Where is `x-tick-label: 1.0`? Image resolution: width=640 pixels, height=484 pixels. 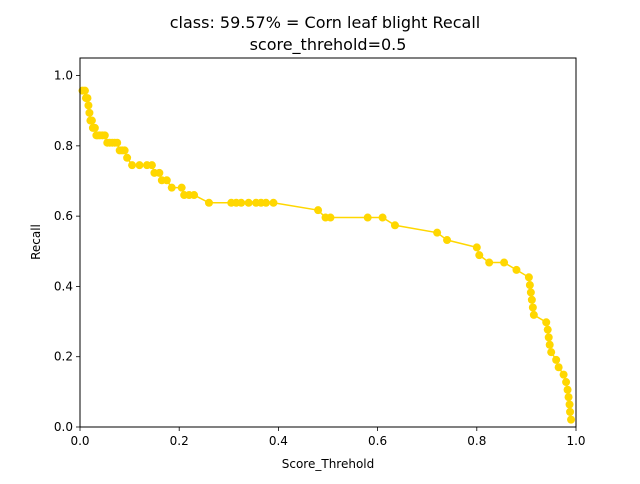 x-tick-label: 1.0 is located at coordinates (575, 441).